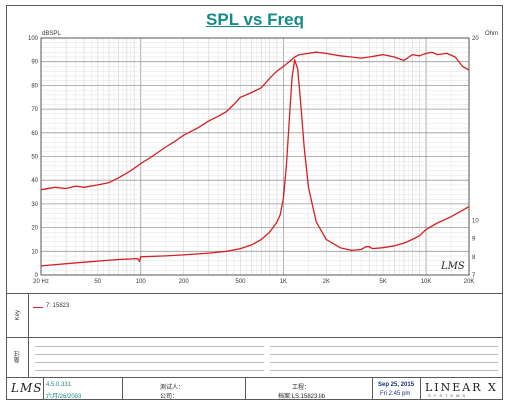 The width and height of the screenshot is (510, 408). What do you see at coordinates (34, 86) in the screenshot?
I see `y-left-tick-label: 80` at bounding box center [34, 86].